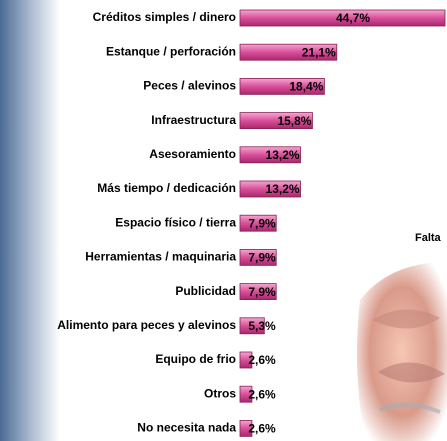  What do you see at coordinates (353, 18) in the screenshot?
I see `value-label: 44,7%` at bounding box center [353, 18].